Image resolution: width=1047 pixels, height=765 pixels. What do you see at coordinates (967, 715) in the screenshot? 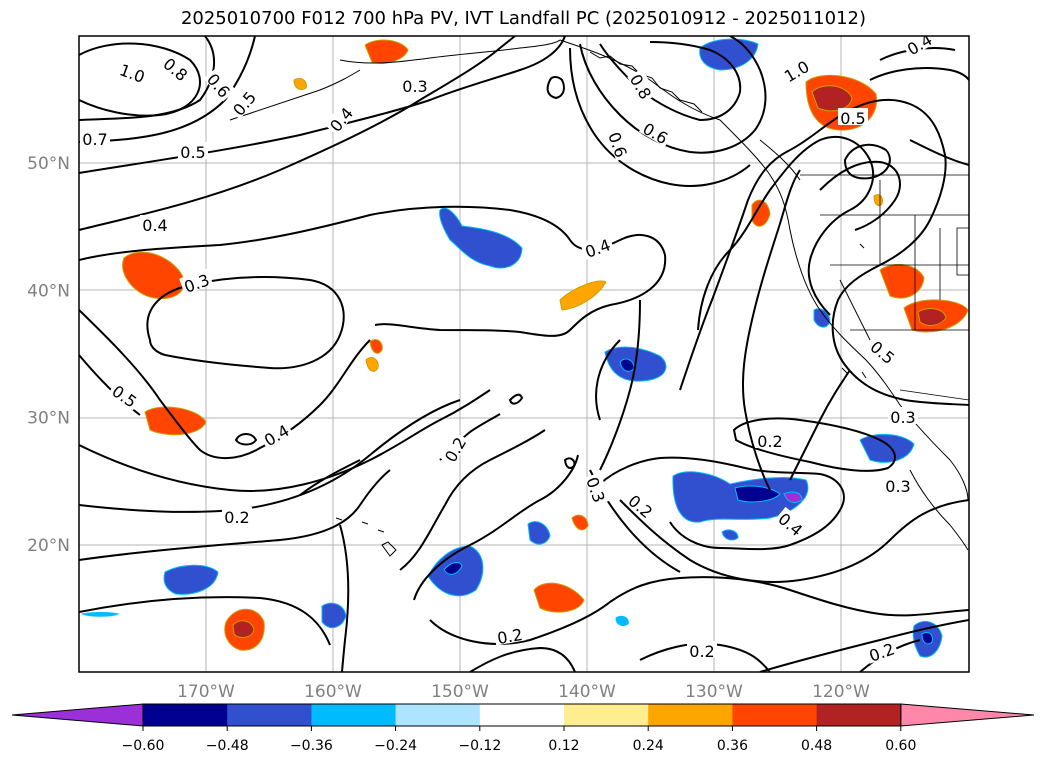
I see `colorbar-extend-max` at bounding box center [967, 715].